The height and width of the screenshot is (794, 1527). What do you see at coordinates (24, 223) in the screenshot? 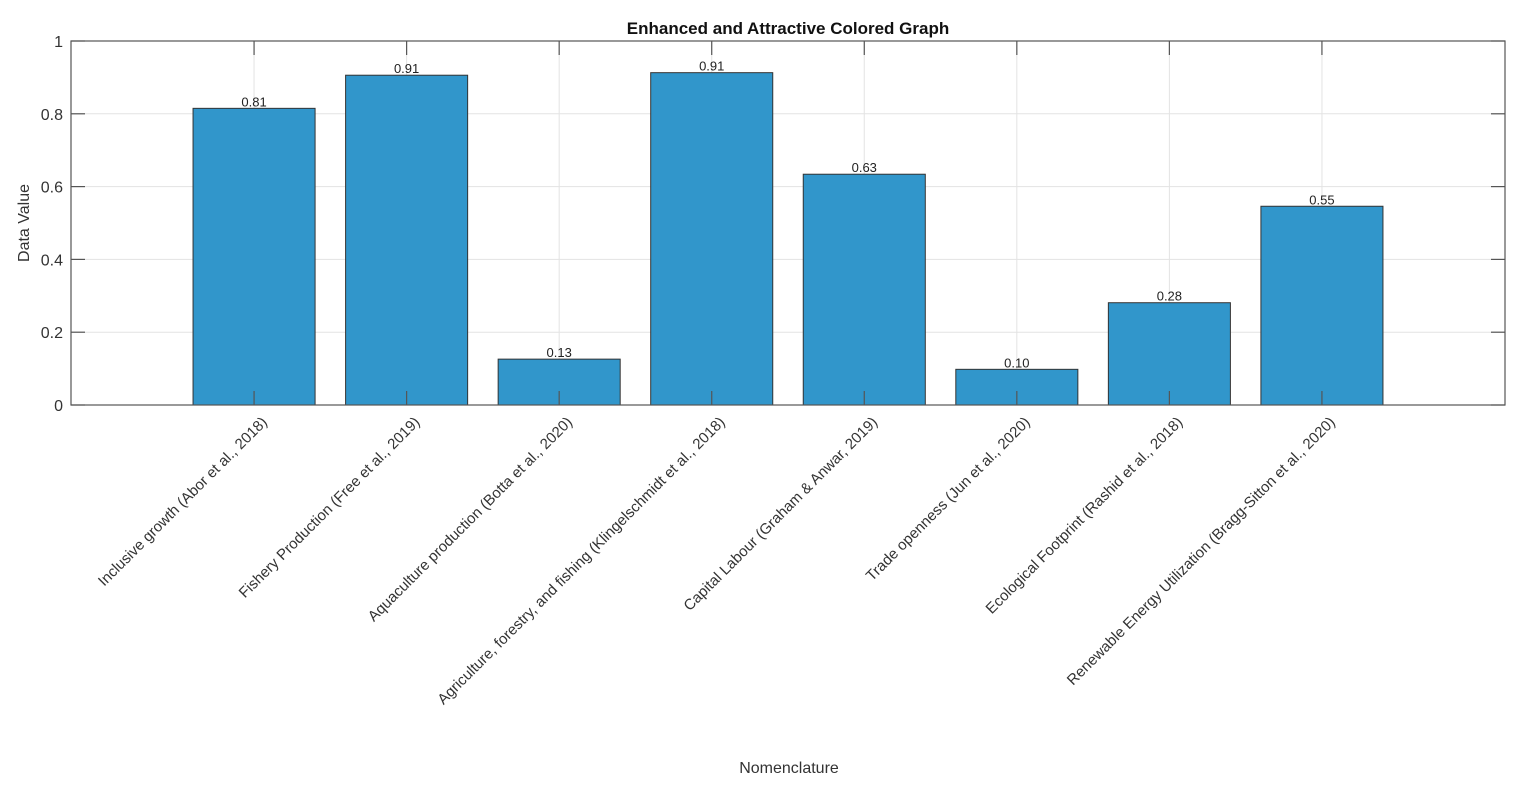
I see `y-axis-label: Data Value` at bounding box center [24, 223].